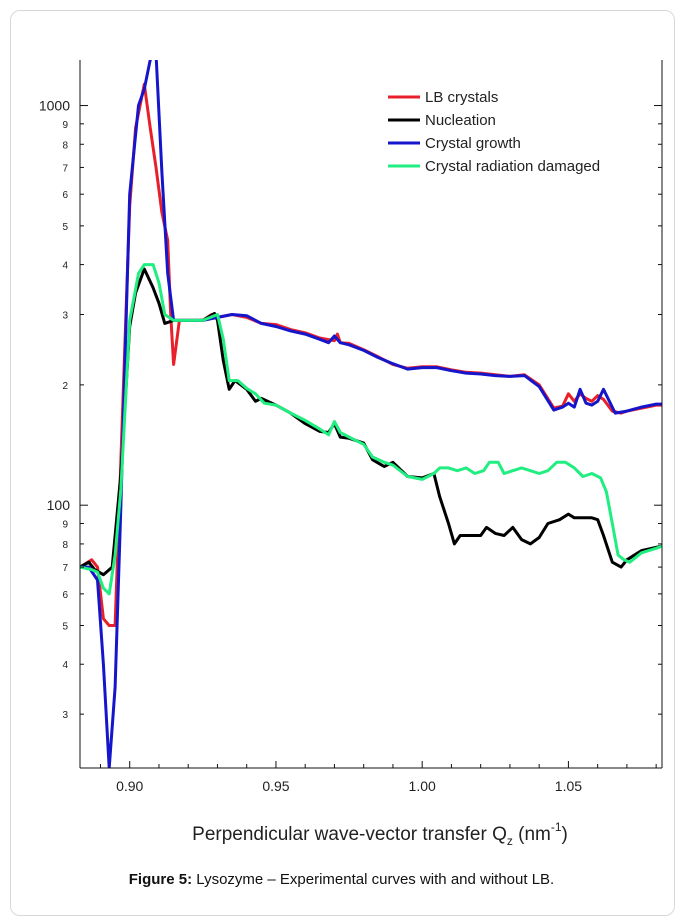  Describe the element at coordinates (160, 879) in the screenshot. I see `caption-label: Figure 5:` at that location.